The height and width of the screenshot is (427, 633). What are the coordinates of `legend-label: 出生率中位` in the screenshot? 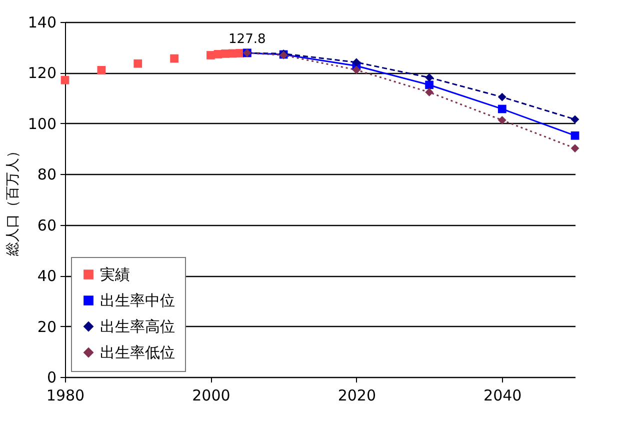 It's located at (137, 301).